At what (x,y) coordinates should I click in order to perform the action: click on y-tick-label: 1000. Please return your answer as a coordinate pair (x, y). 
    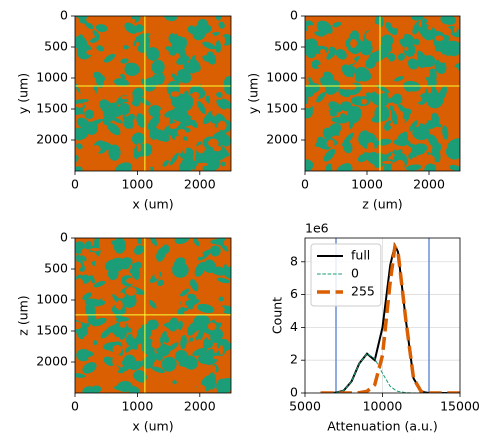
    Looking at the image, I should click on (52, 77).